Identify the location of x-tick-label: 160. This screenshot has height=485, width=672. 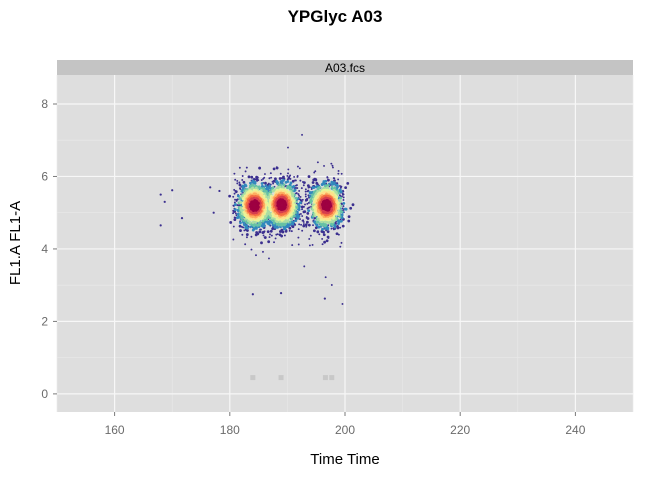
(115, 430).